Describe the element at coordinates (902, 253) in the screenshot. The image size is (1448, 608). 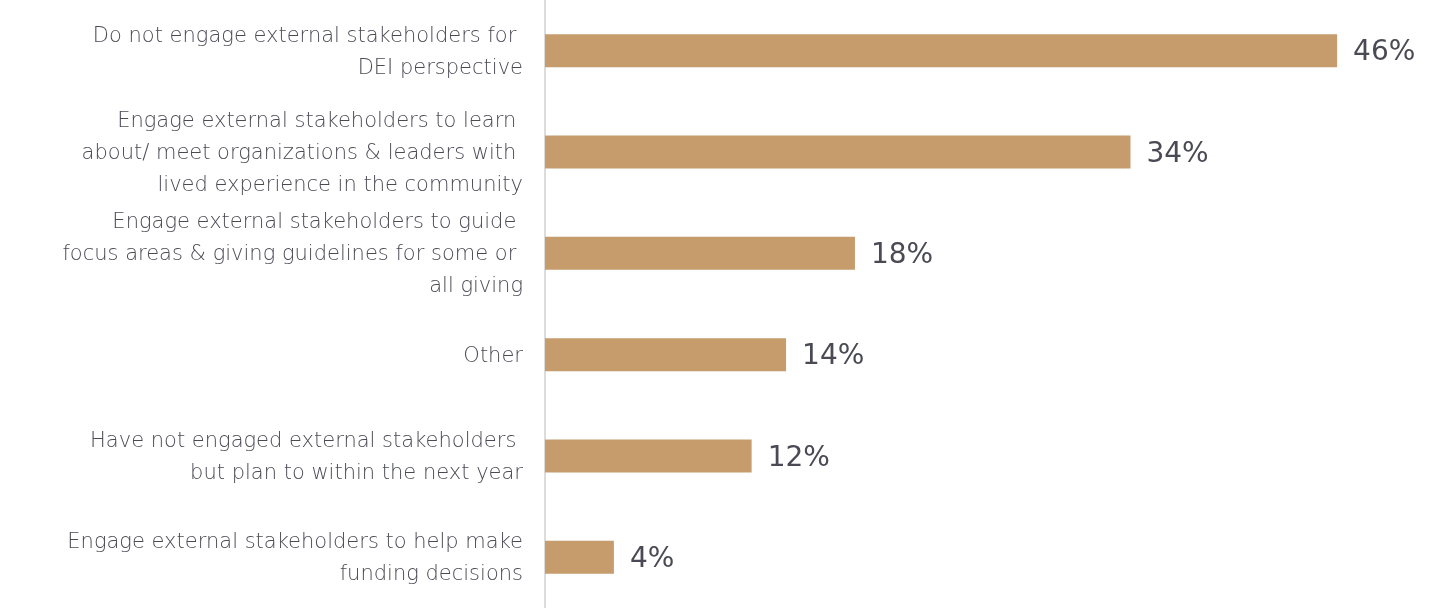
I see `data-label: 18%` at that location.